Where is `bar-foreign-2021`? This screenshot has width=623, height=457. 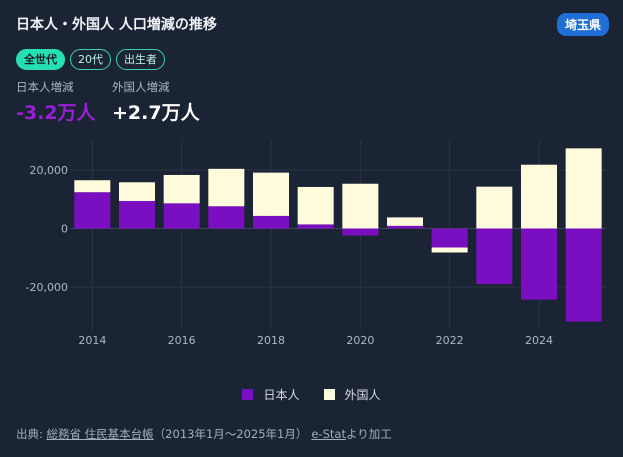 bar-foreign-2021 is located at coordinates (405, 221).